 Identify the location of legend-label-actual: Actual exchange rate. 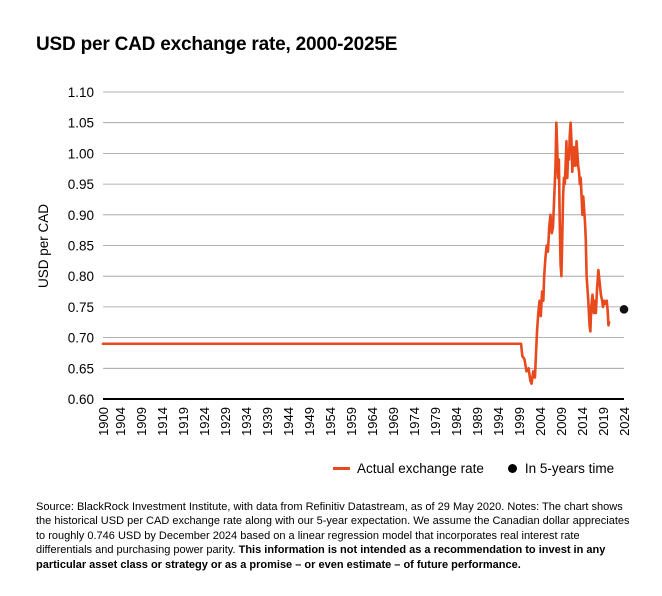
(420, 468).